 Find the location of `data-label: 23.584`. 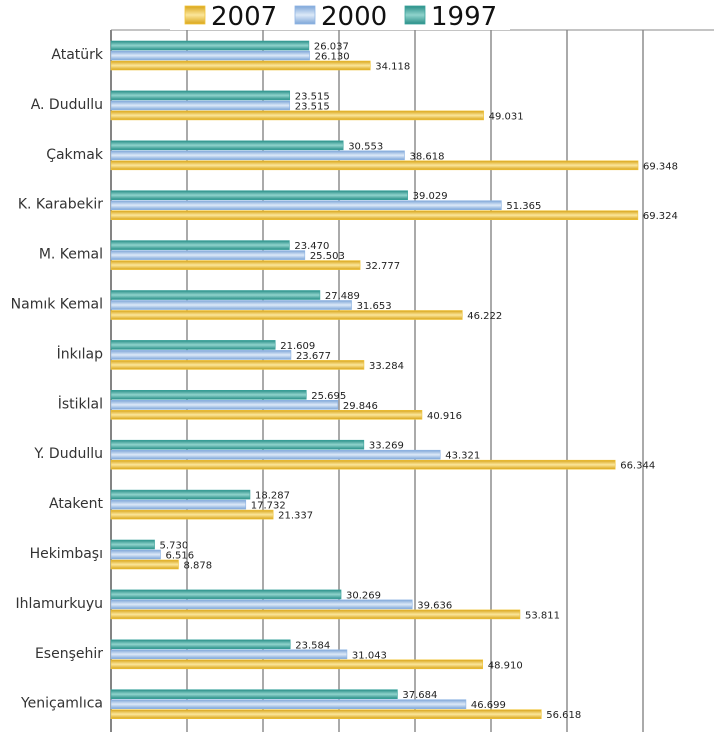

data-label: 23.584 is located at coordinates (312, 645).